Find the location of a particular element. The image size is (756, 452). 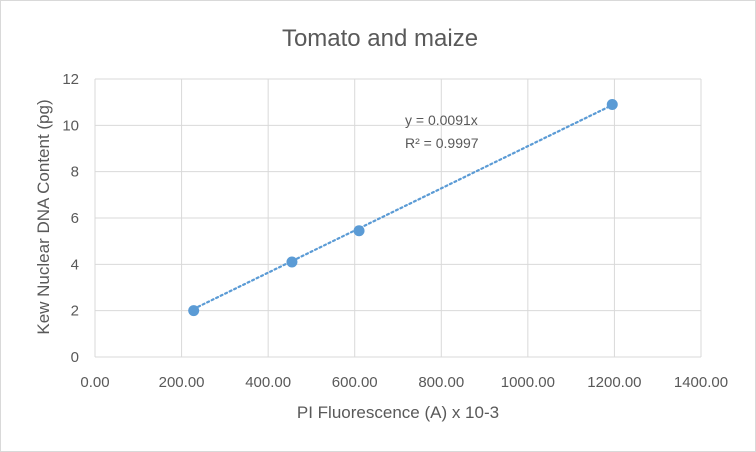

chart-title: Tomato and maize is located at coordinates (380, 38).